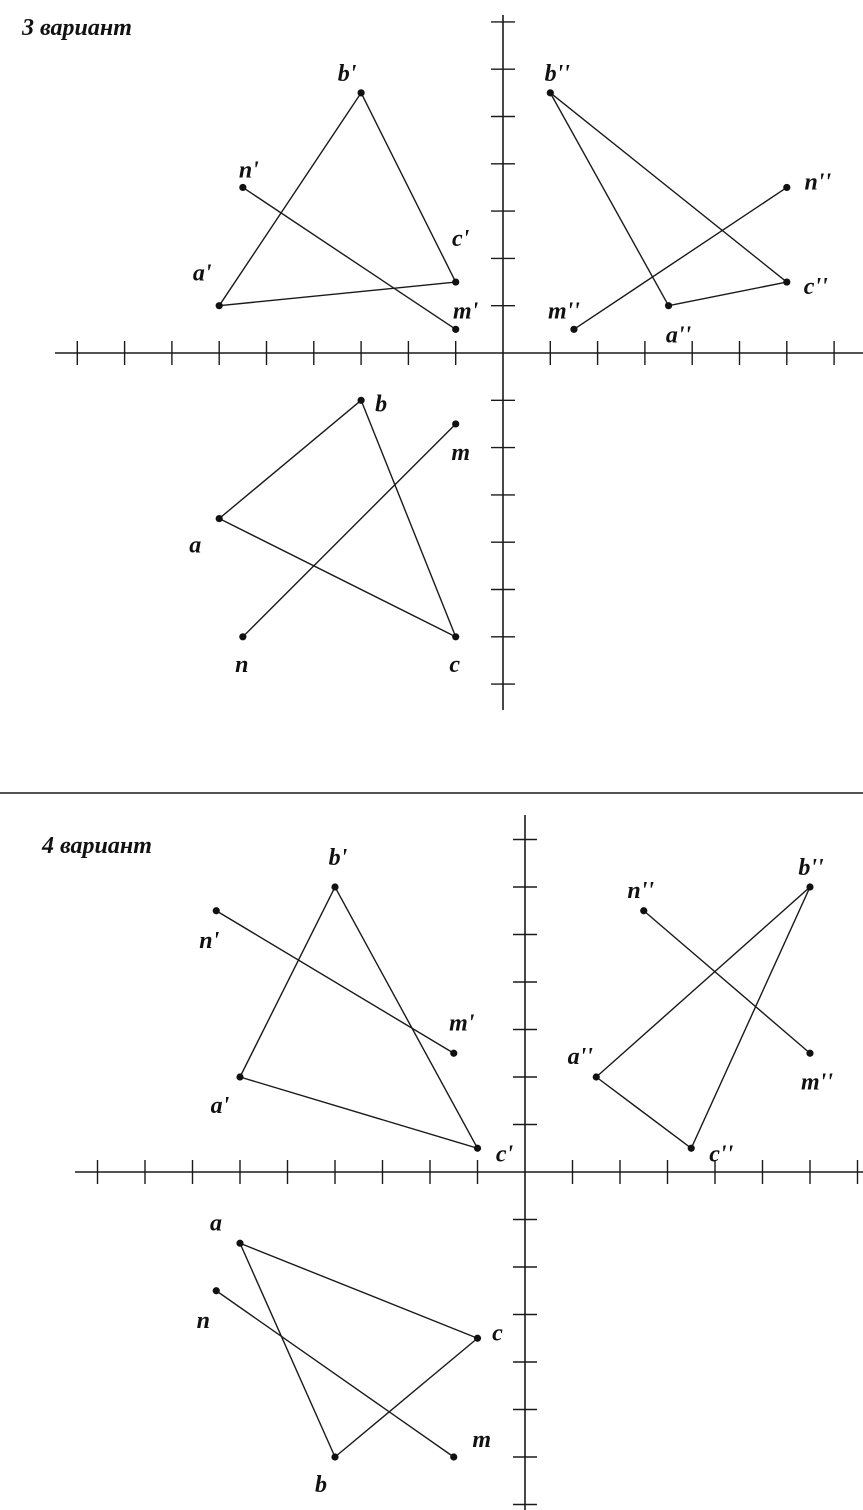 The image size is (863, 1510). What do you see at coordinates (76, 28) in the screenshot?
I see `variant-3-title: 3 вариант` at bounding box center [76, 28].